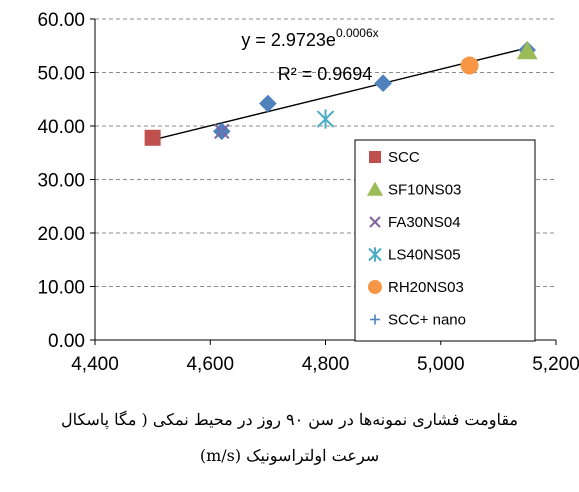  I want to click on y-tick-label: 60.00, so click(61, 20).